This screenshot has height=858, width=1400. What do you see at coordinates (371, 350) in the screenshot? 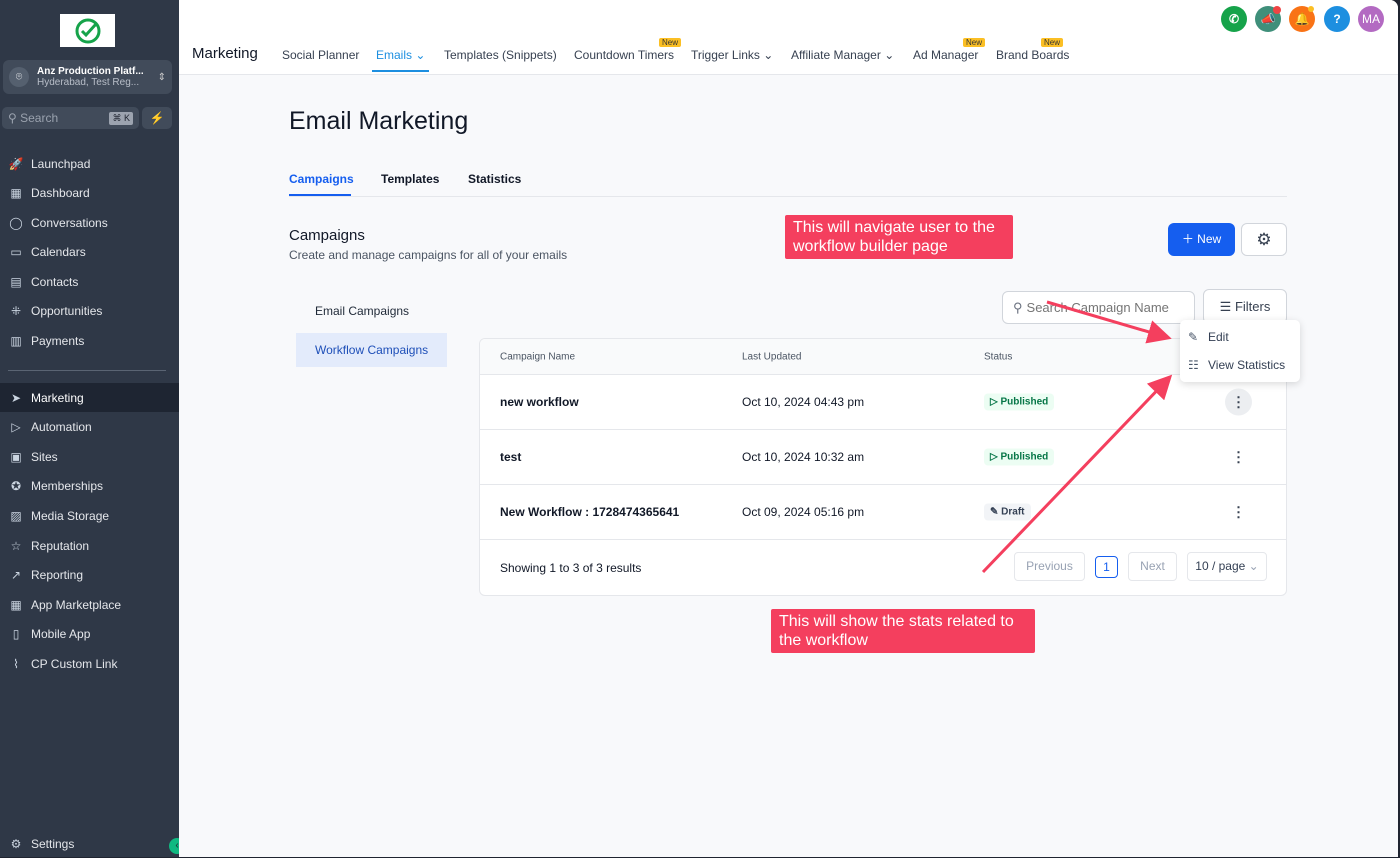
I see `workflow-campaigns-tab: Workflow Campaigns` at bounding box center [371, 350].